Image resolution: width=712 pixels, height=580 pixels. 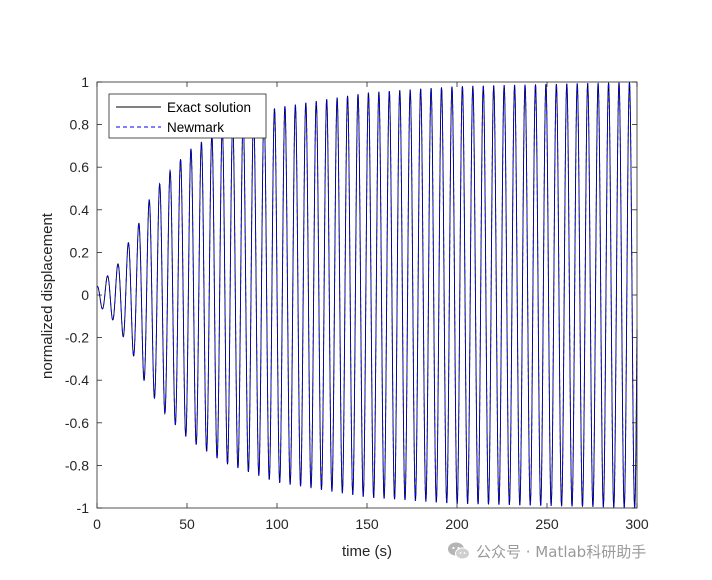 What do you see at coordinates (457, 524) in the screenshot?
I see `x-tick-label: 200` at bounding box center [457, 524].